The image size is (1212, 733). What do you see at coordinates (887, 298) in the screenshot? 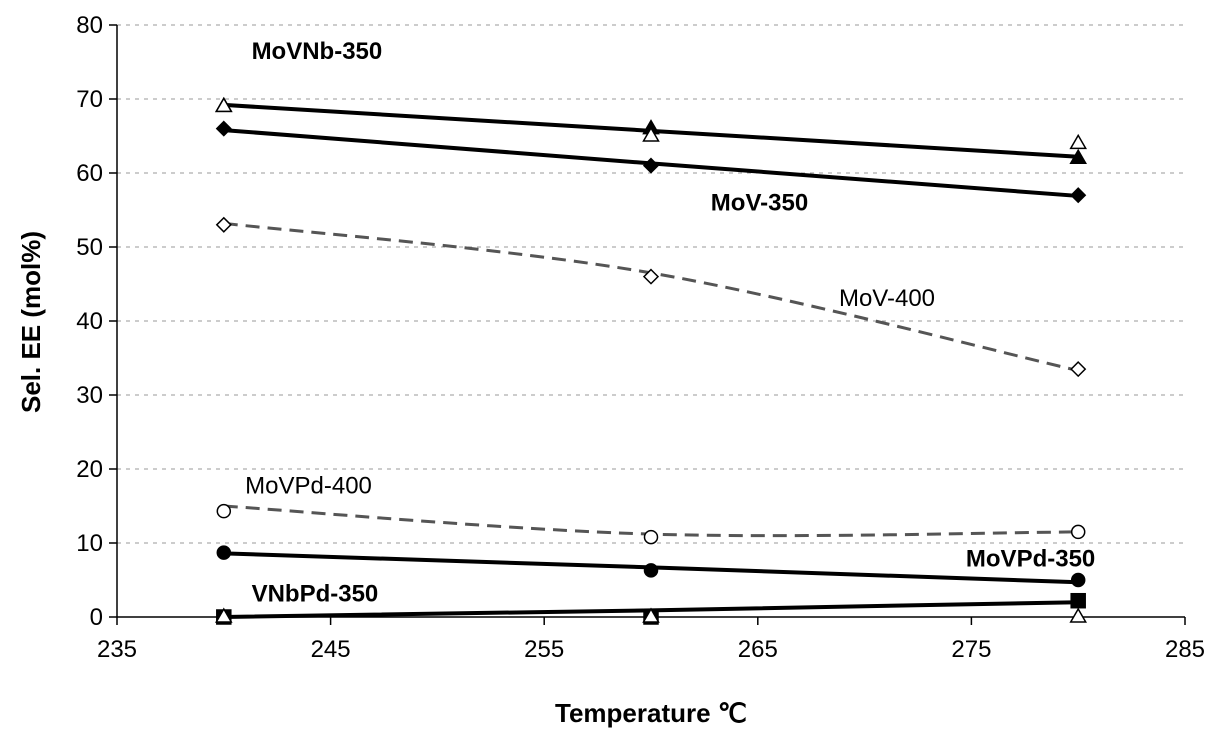
I see `label-mov-400: MoV-400` at bounding box center [887, 298].